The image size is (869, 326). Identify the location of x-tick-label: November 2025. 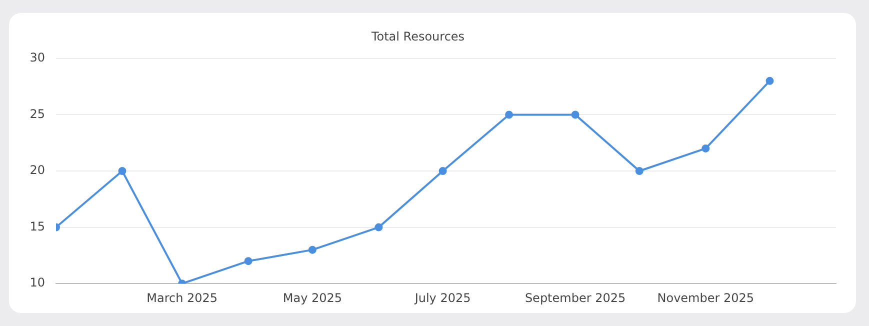
(705, 297).